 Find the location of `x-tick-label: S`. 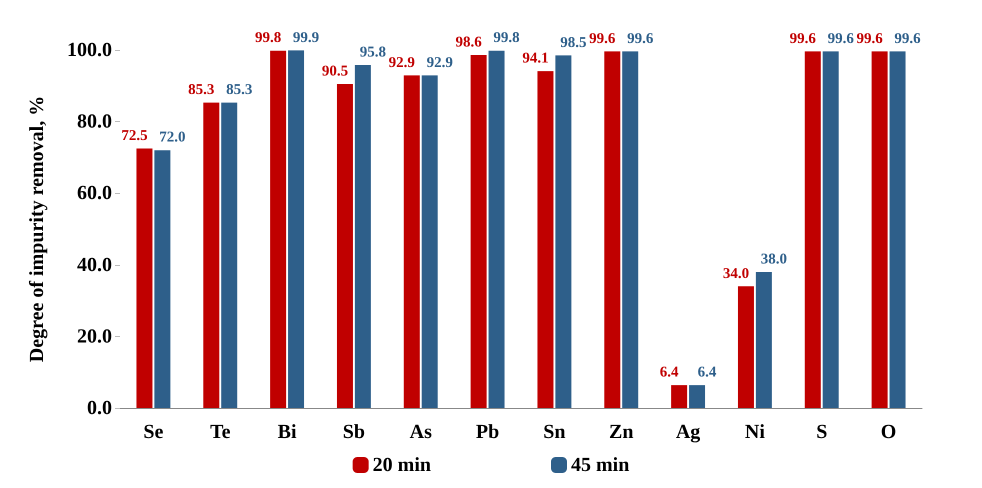

x-tick-label: S is located at coordinates (822, 432).